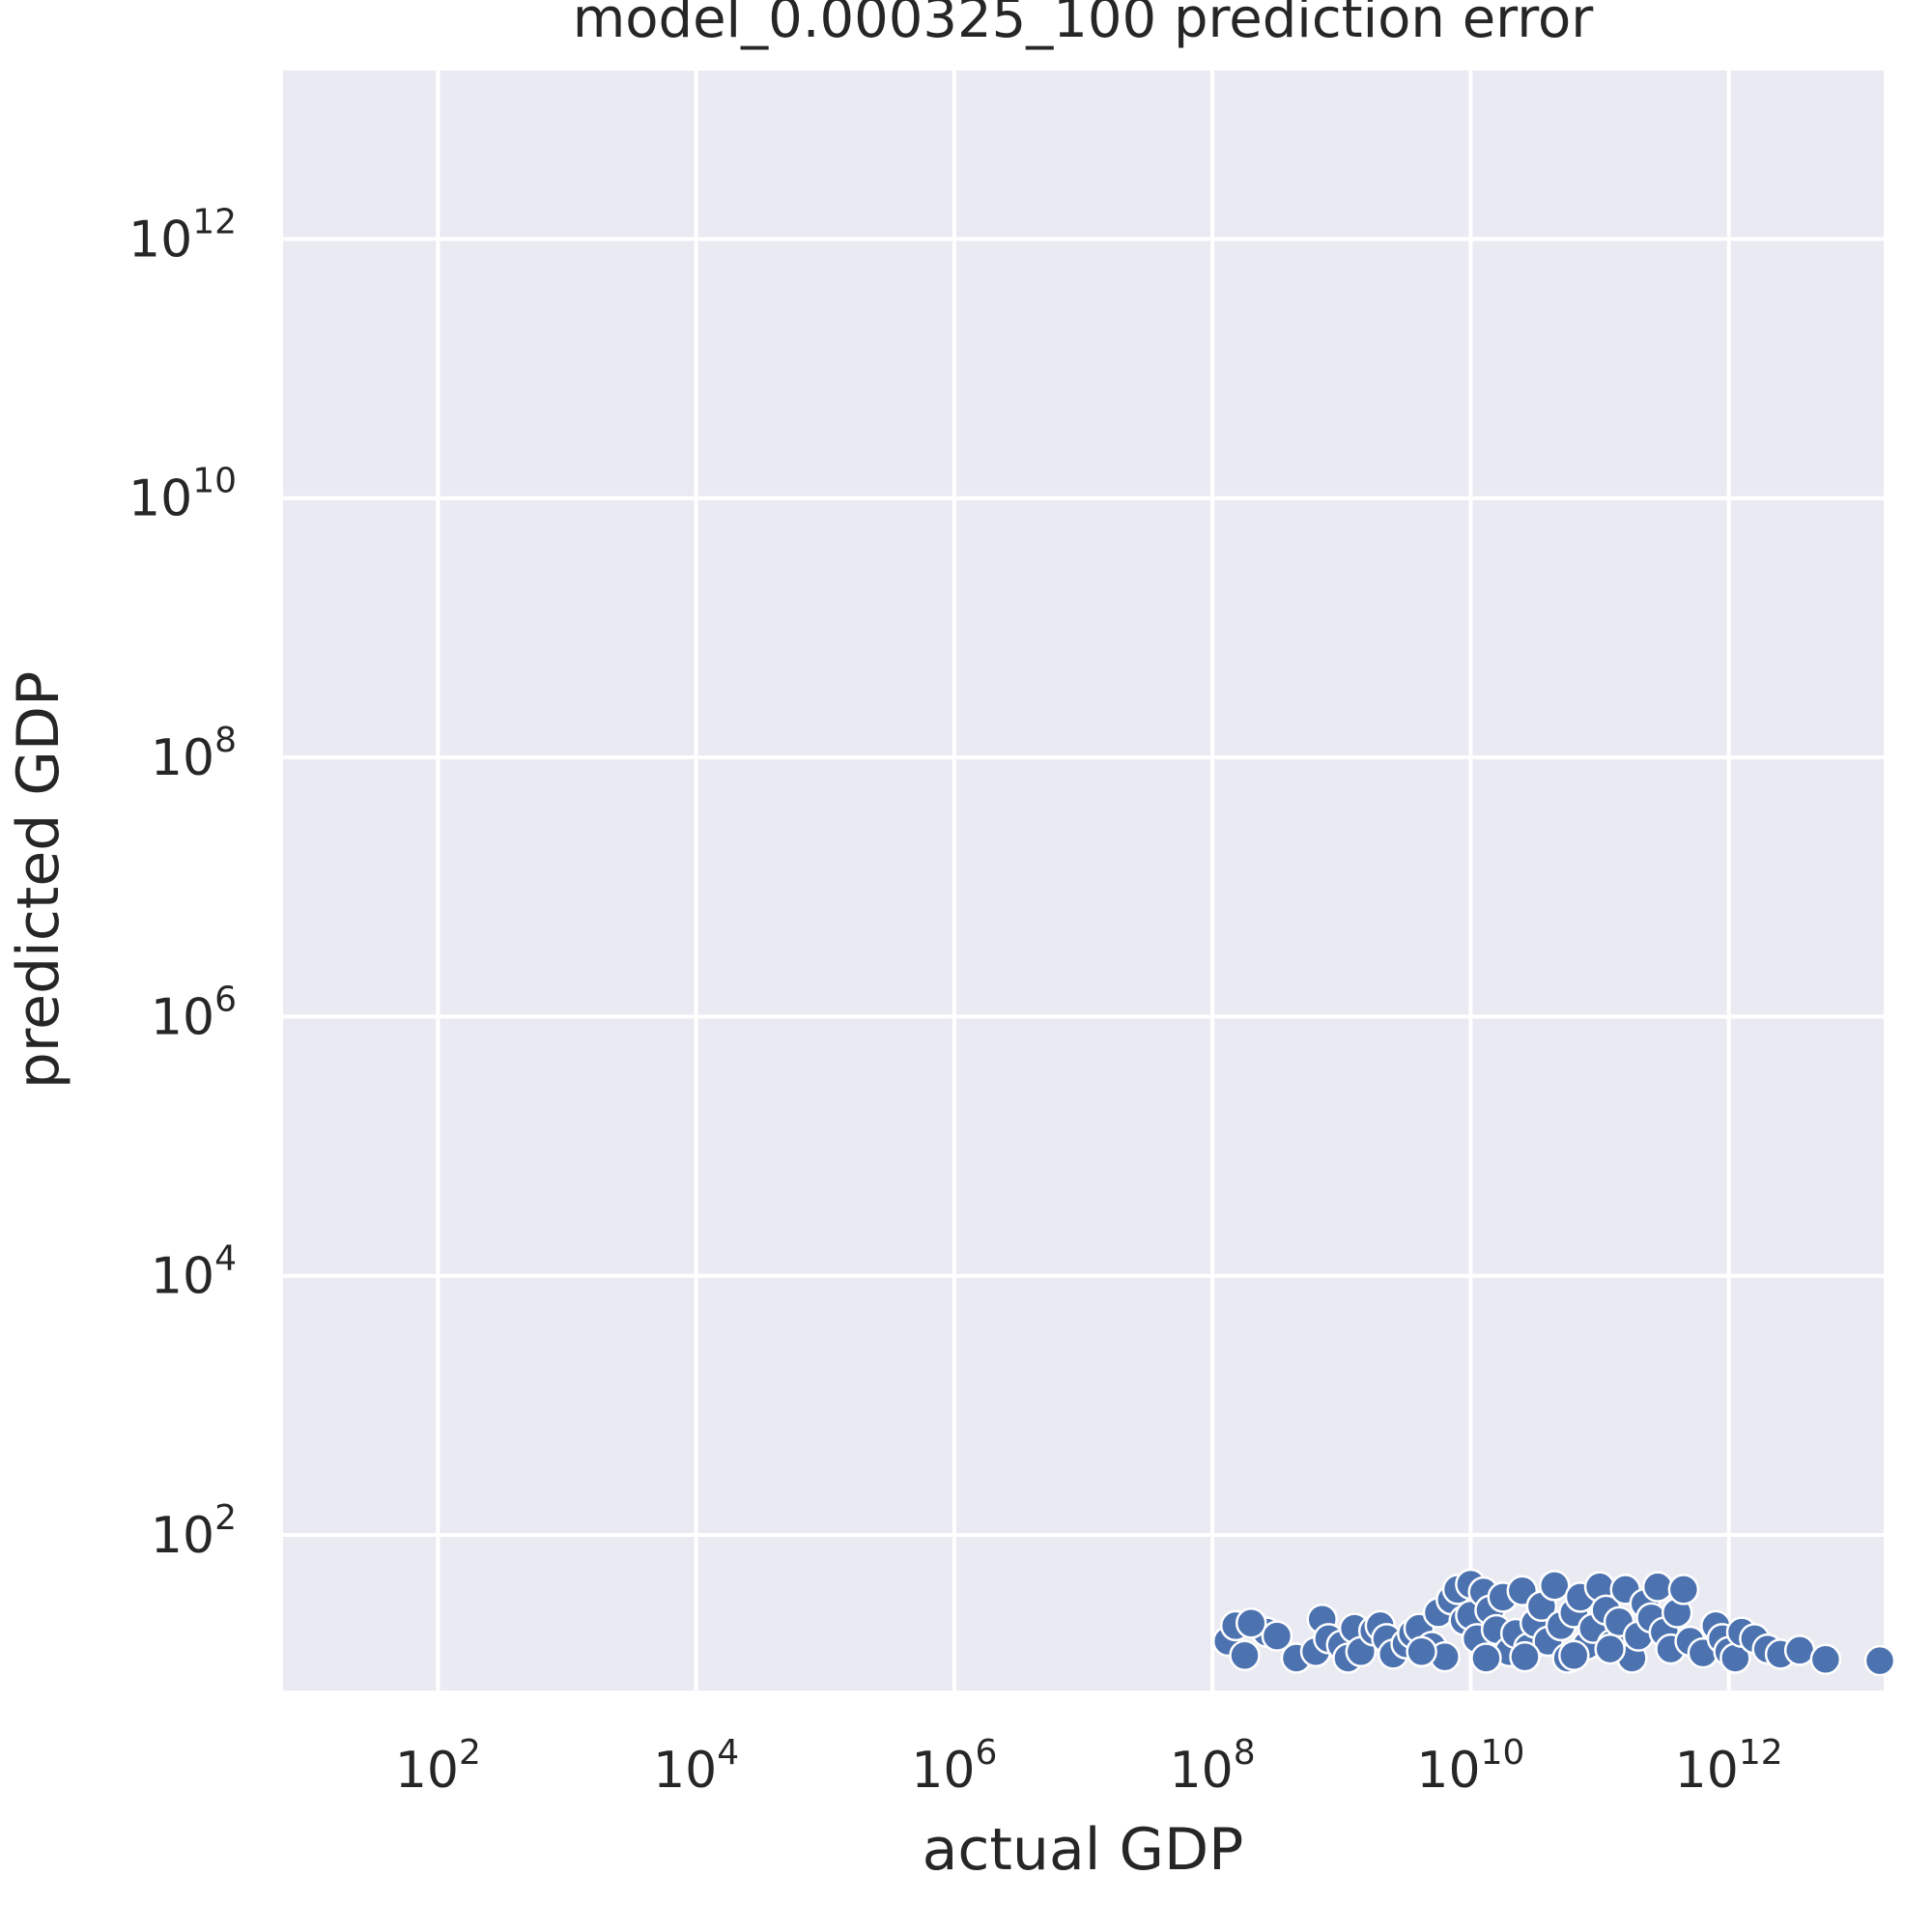 Image resolution: width=1932 pixels, height=1932 pixels. What do you see at coordinates (1470, 1766) in the screenshot?
I see `x-tick-label: 10¹⁰` at bounding box center [1470, 1766].